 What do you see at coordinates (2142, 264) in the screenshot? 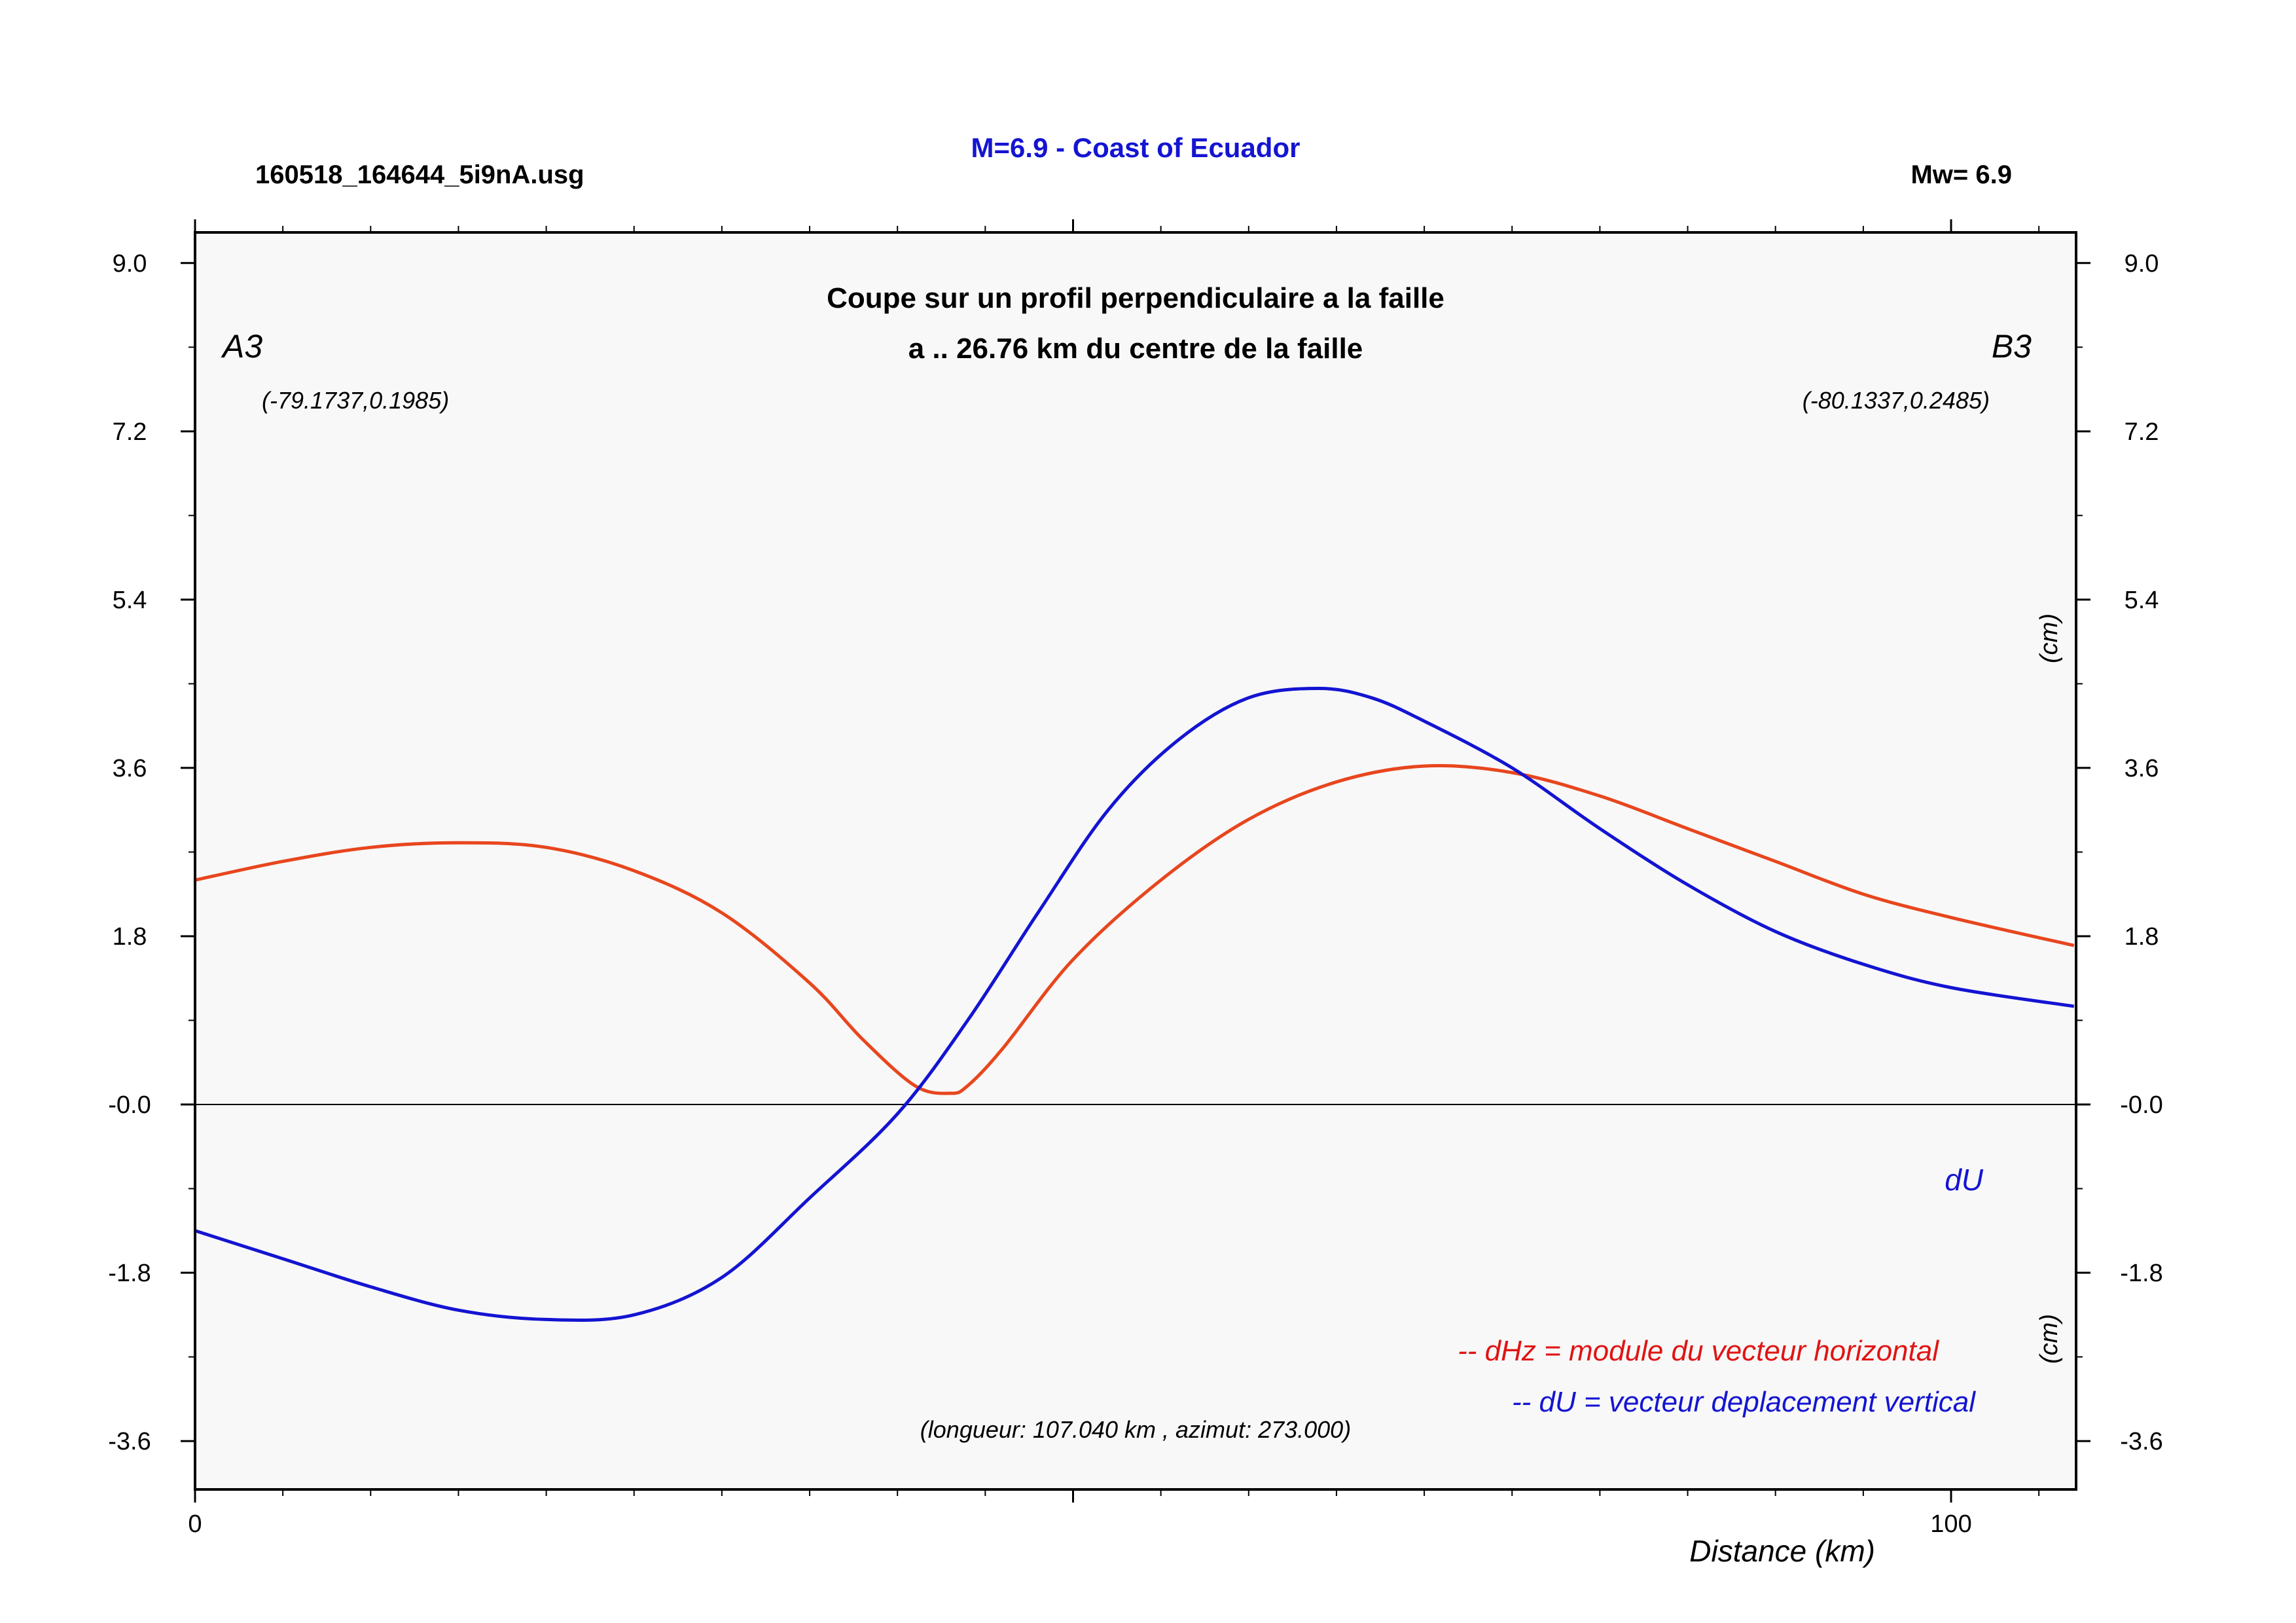
I see `y-tick-label-right: 9.0` at bounding box center [2142, 264].